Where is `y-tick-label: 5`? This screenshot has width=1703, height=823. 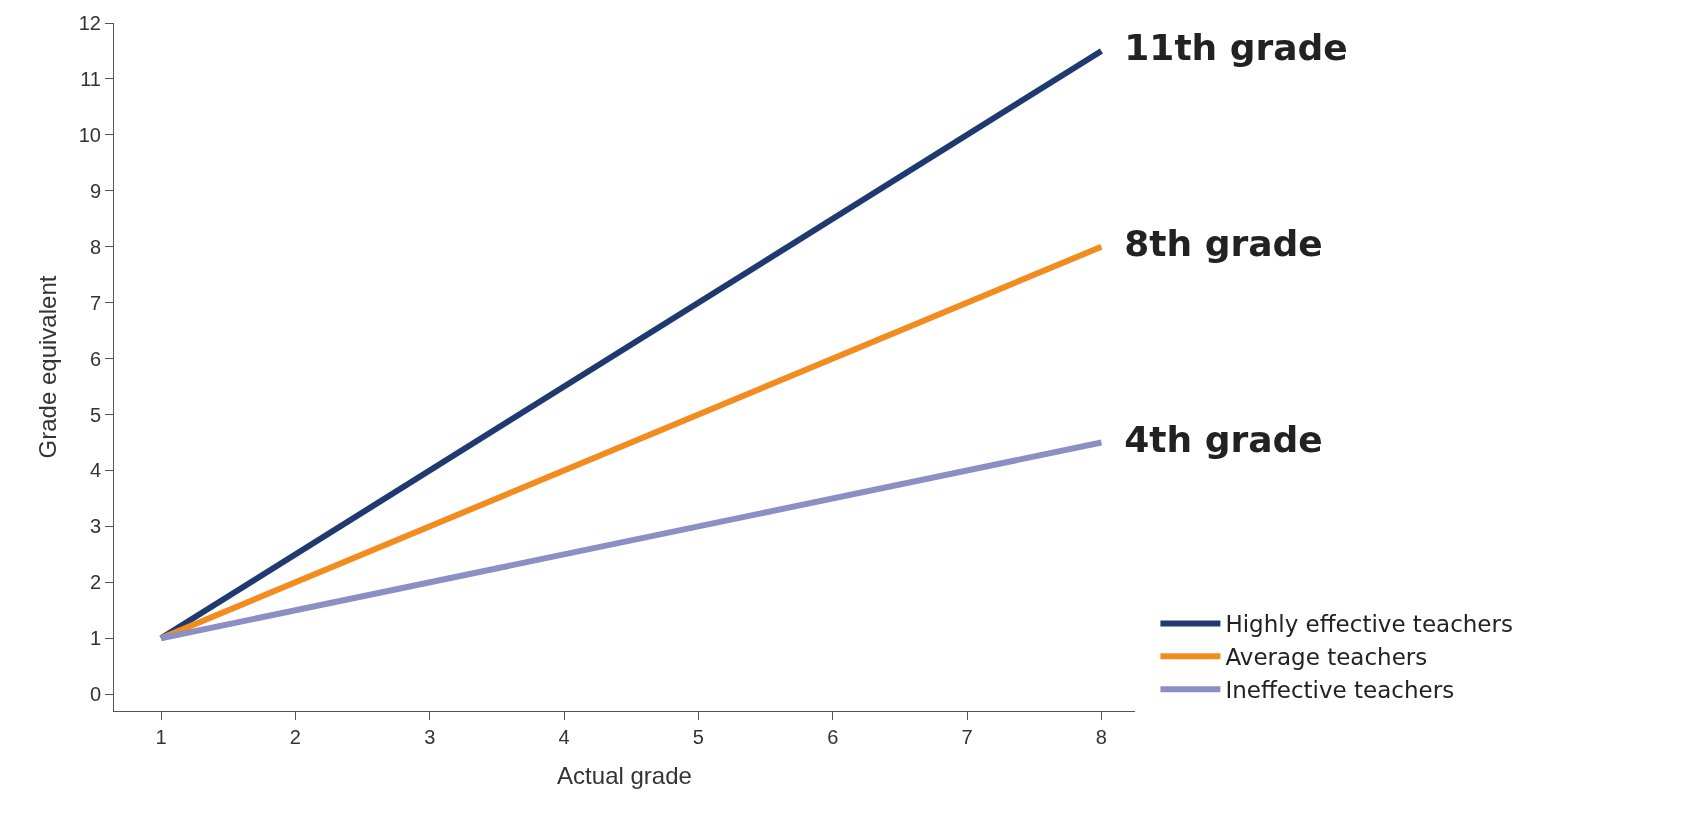
y-tick-label: 5 is located at coordinates (95, 414).